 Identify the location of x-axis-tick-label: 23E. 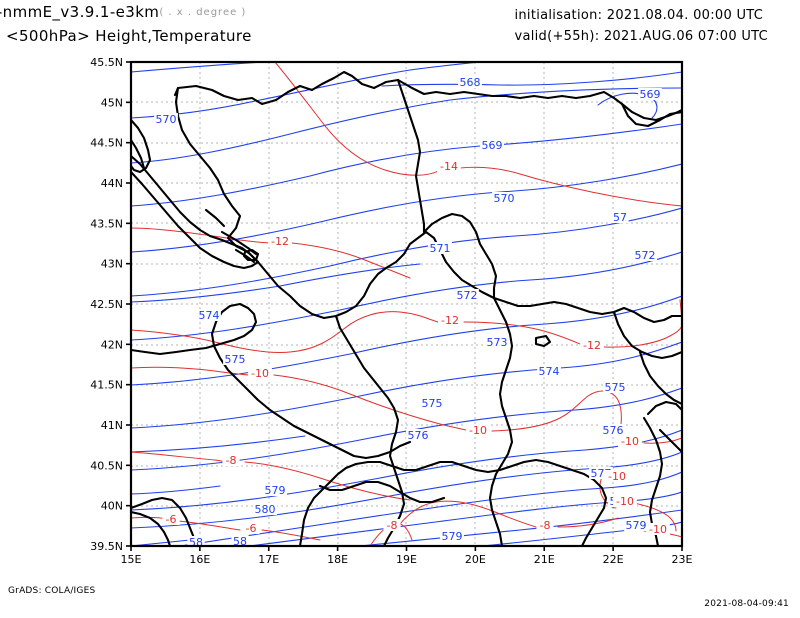
(682, 559).